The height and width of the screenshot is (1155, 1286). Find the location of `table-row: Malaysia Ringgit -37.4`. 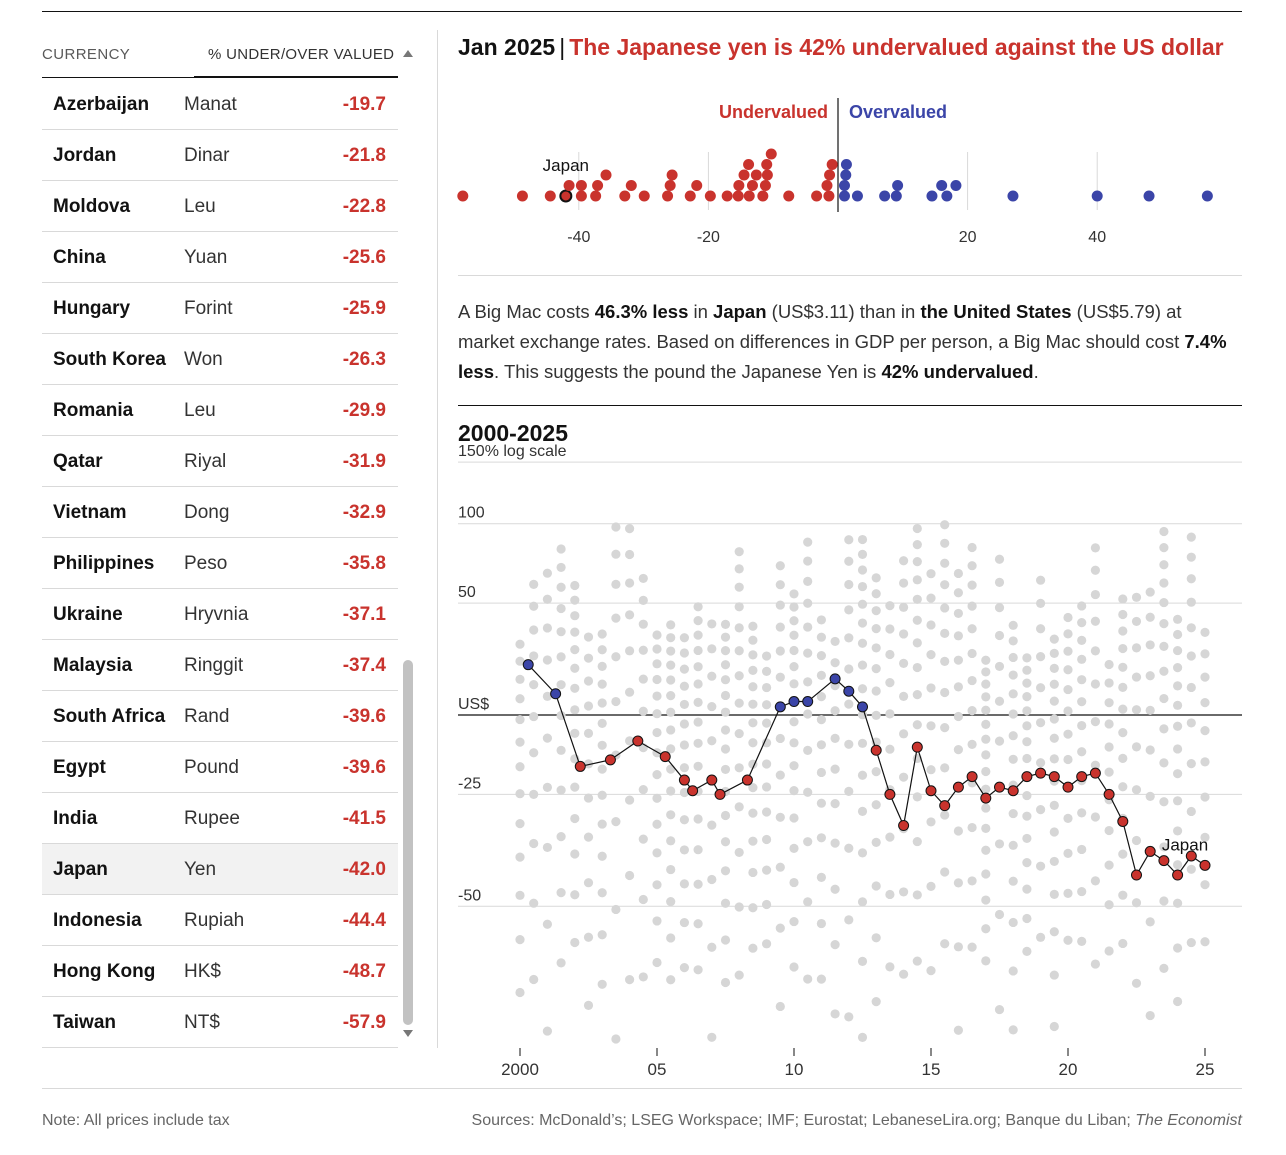

table-row: Malaysia Ringgit -37.4 is located at coordinates (220, 665).